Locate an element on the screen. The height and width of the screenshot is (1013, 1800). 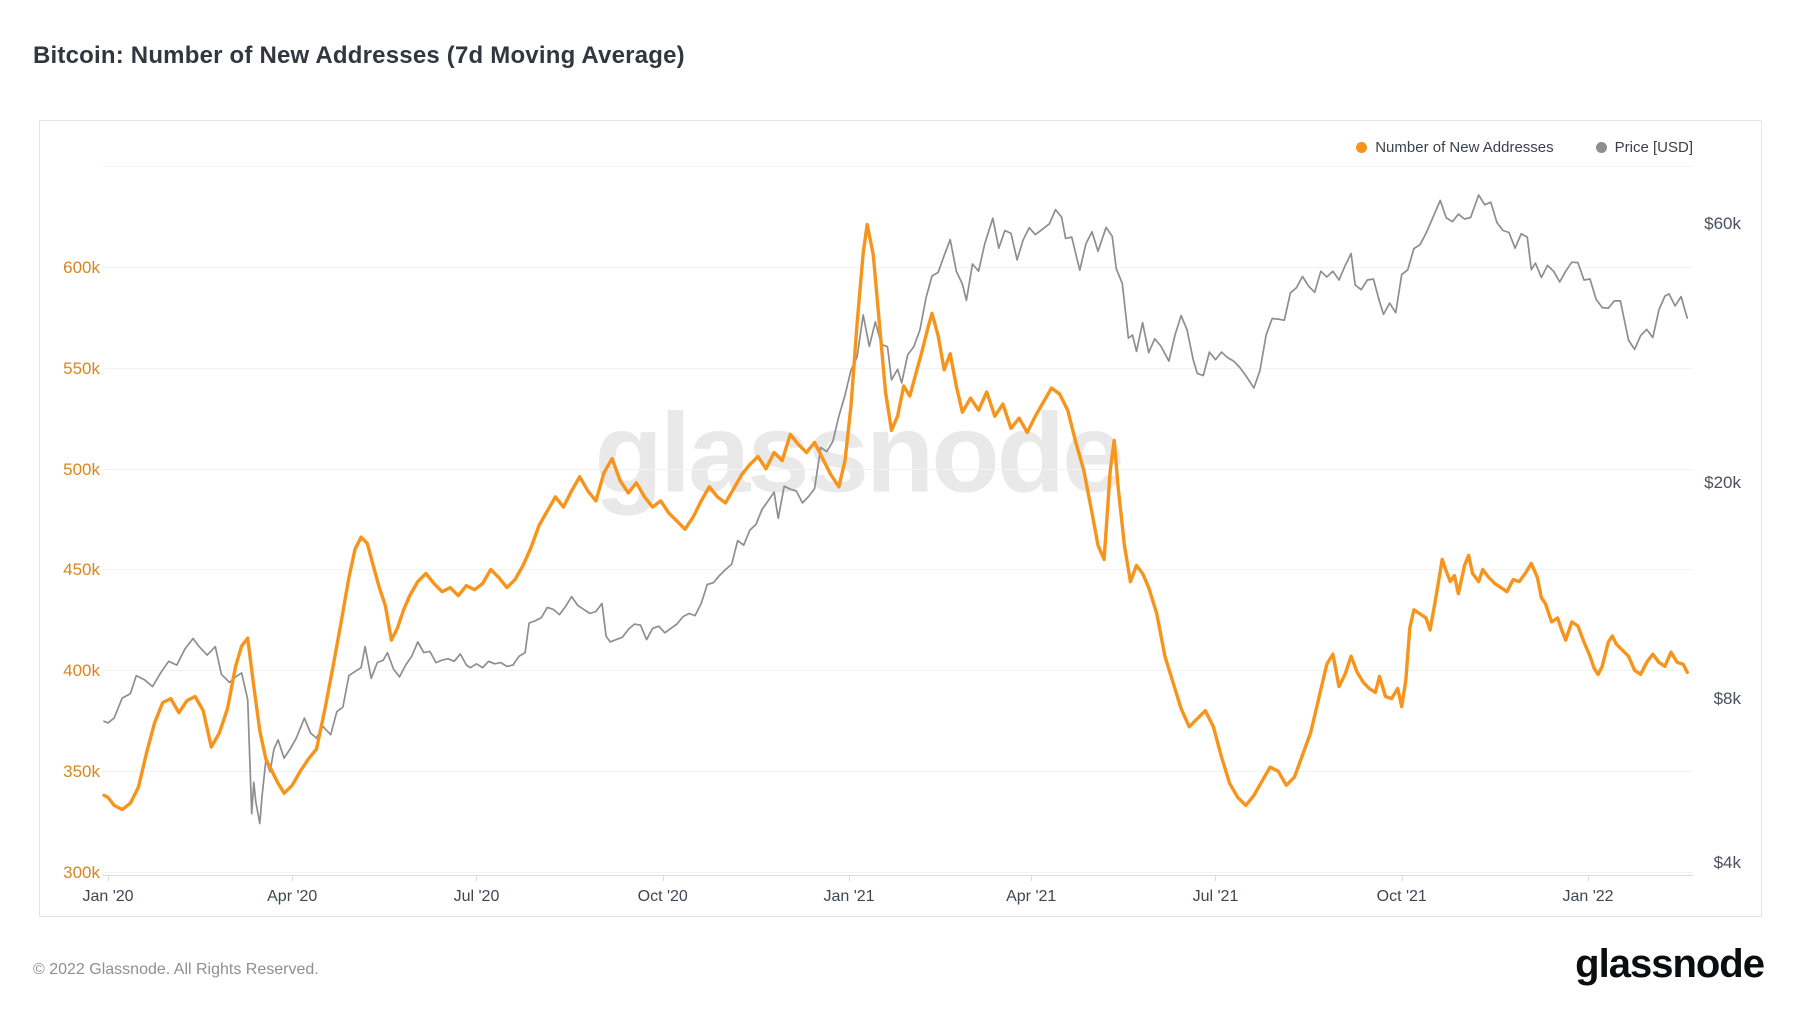
x-axis-tick-label: Apr '20 is located at coordinates (292, 896).